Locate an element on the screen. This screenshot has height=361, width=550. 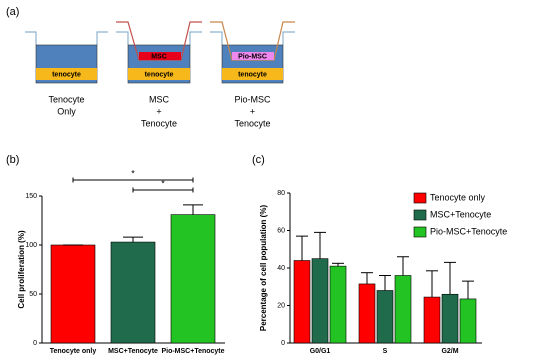
x-tick-label: S is located at coordinates (385, 351).